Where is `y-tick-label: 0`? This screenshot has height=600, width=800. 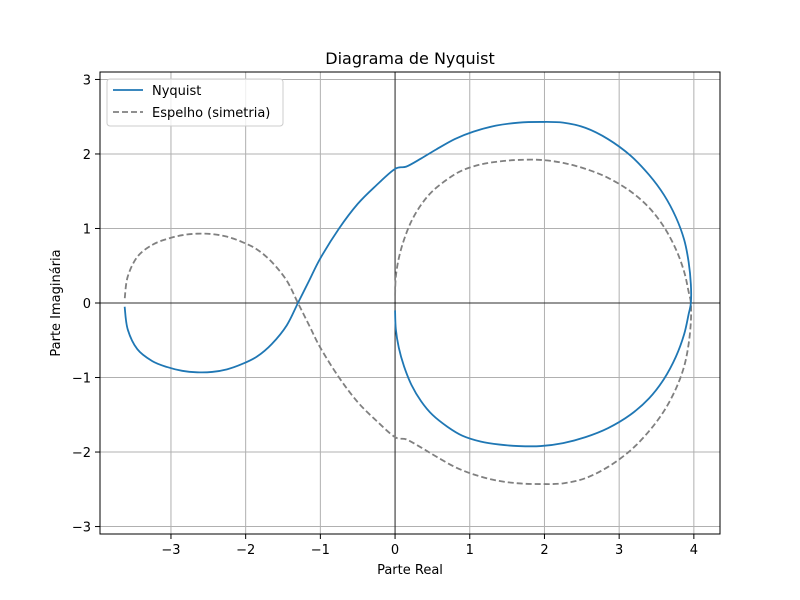 y-tick-label: 0 is located at coordinates (87, 304).